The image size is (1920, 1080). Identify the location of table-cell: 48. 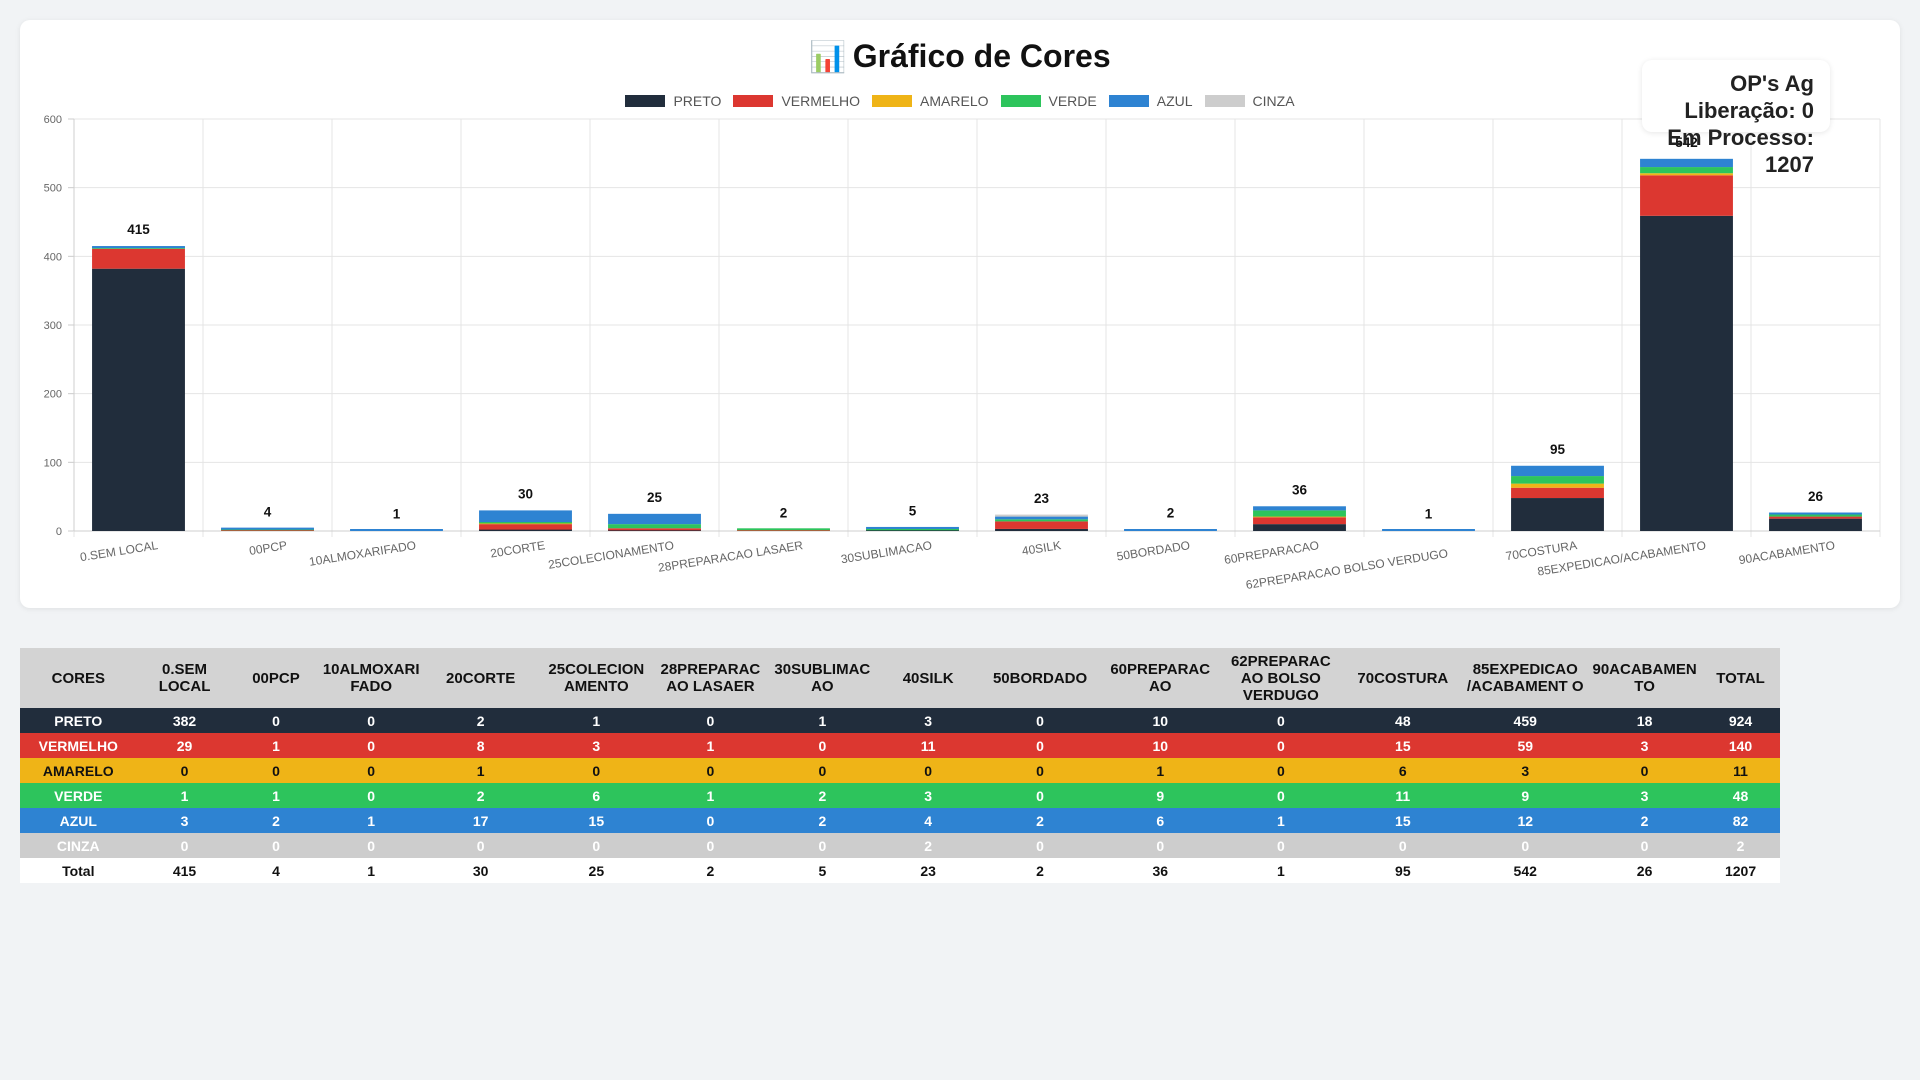
(1740, 795).